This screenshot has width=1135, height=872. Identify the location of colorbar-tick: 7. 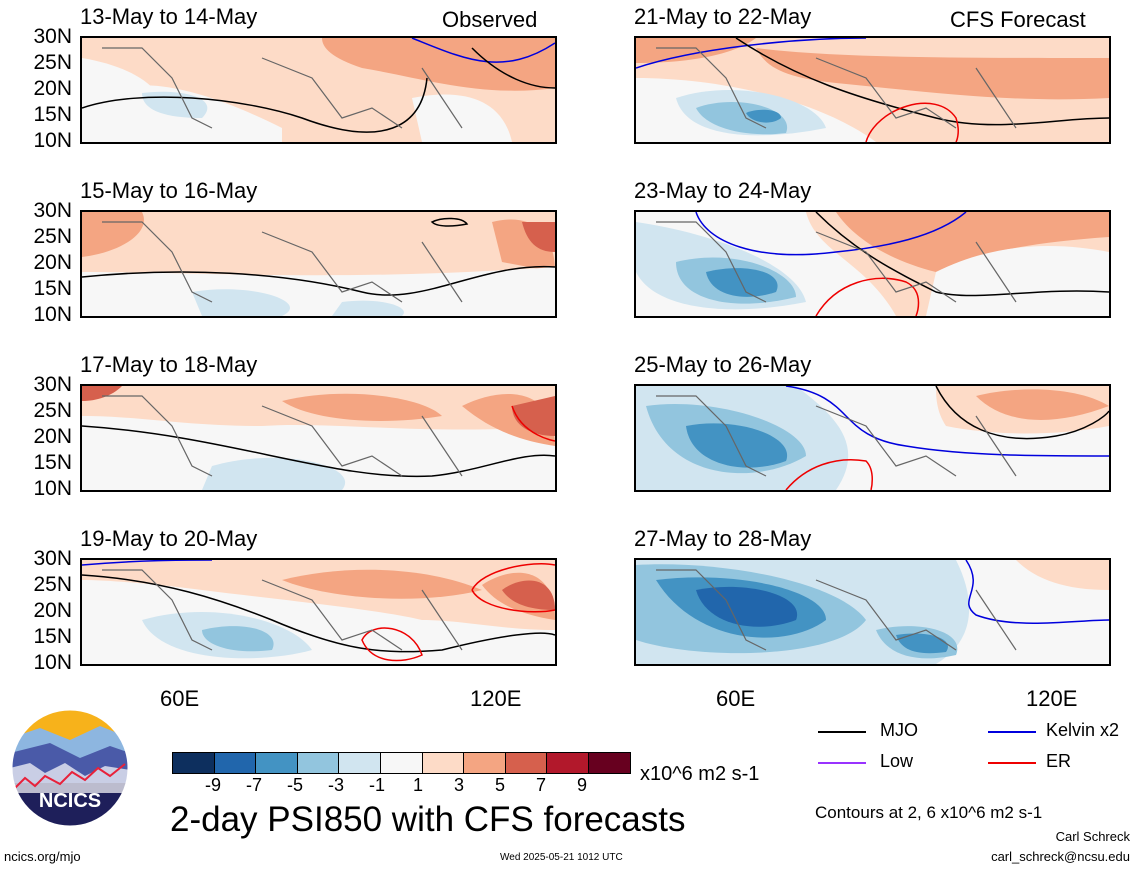
(540, 785).